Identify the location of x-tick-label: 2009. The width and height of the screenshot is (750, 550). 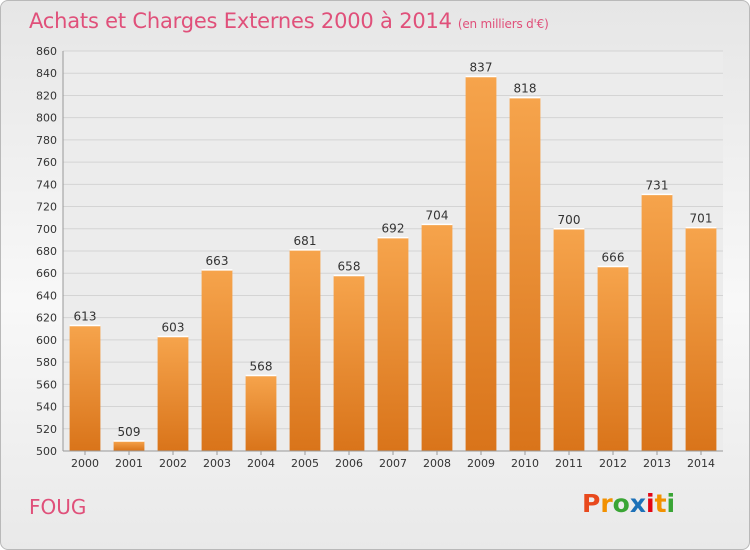
(481, 463).